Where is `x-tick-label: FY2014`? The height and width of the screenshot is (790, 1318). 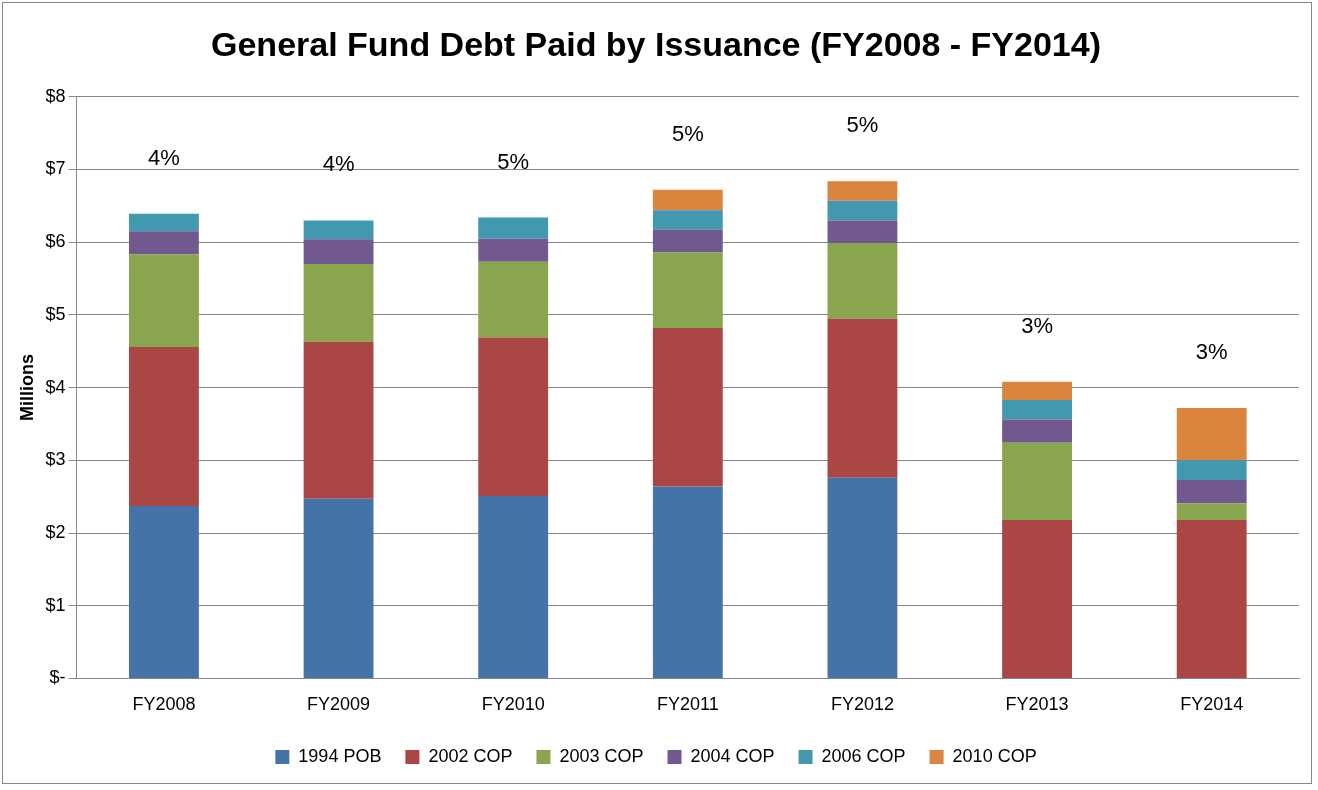 x-tick-label: FY2014 is located at coordinates (1212, 704).